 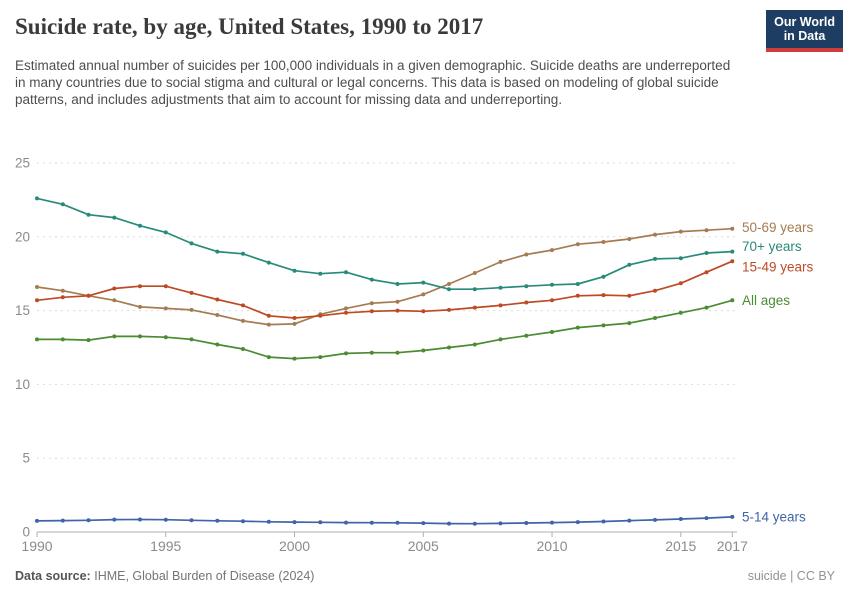 What do you see at coordinates (385, 520) in the screenshot?
I see `series-line-5-14-years` at bounding box center [385, 520].